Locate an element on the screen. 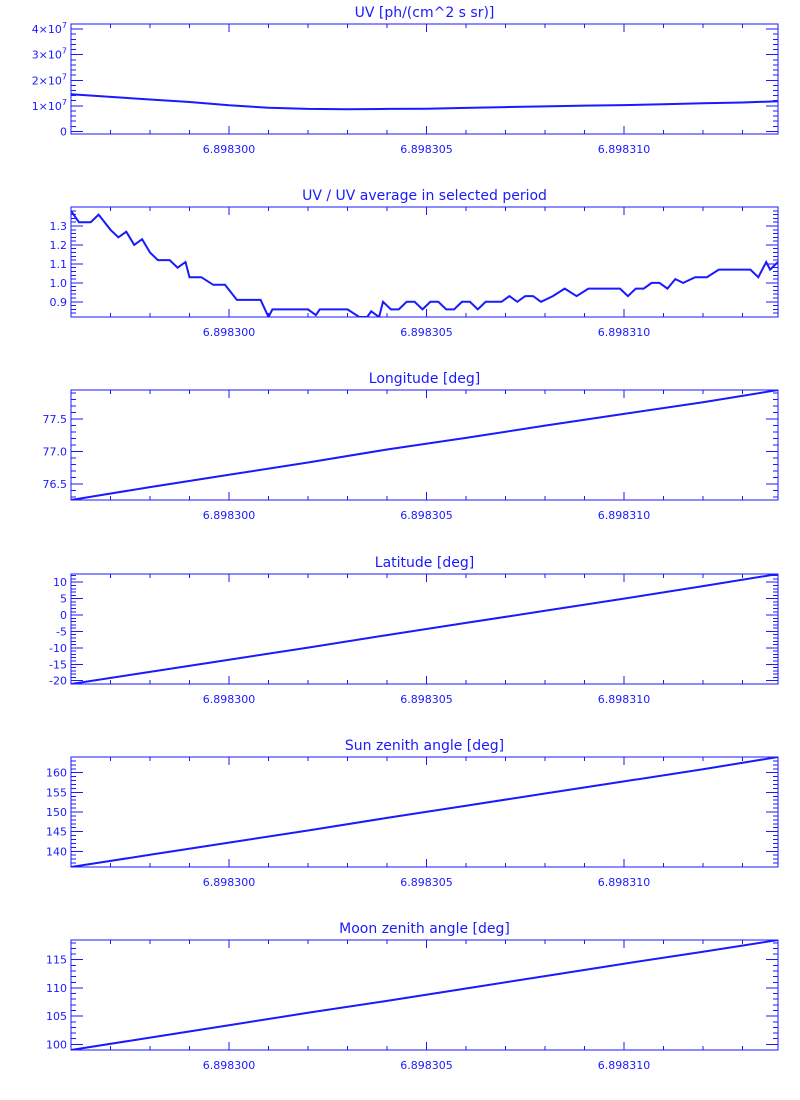  panel-title: Moon zenith angle [deg] is located at coordinates (424, 929).